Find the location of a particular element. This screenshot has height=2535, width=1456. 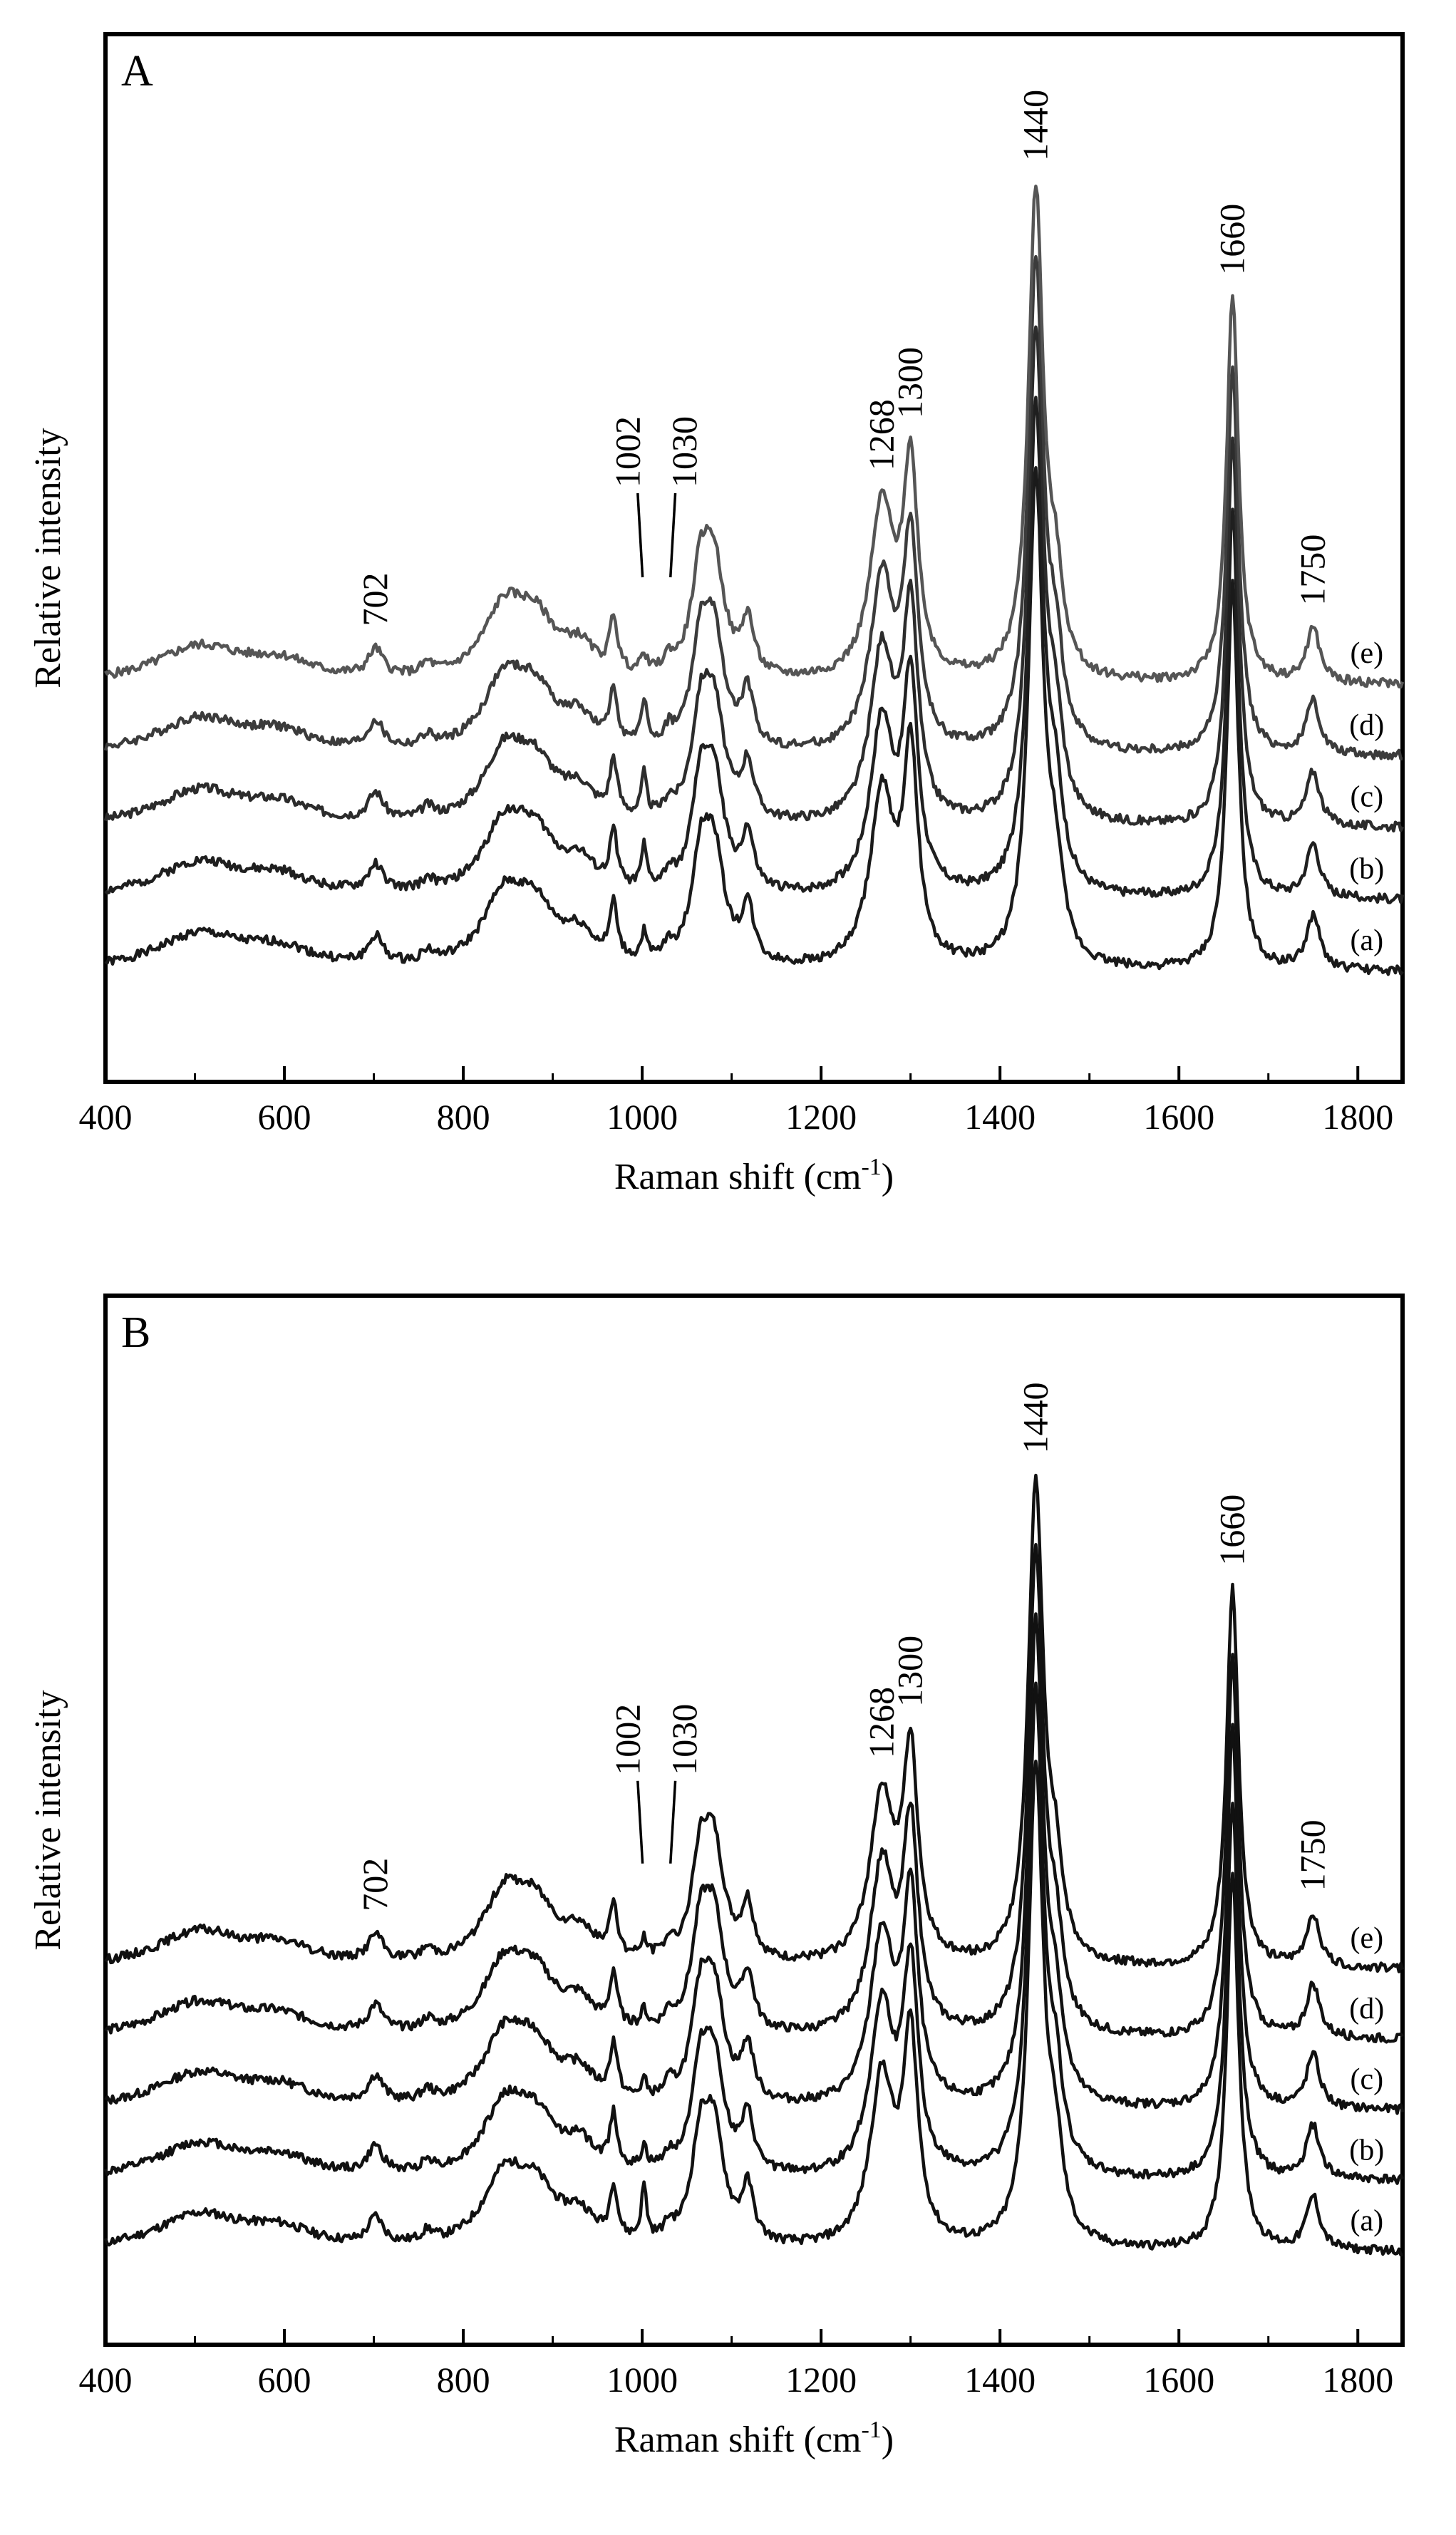

panel-label: A is located at coordinates (137, 71).